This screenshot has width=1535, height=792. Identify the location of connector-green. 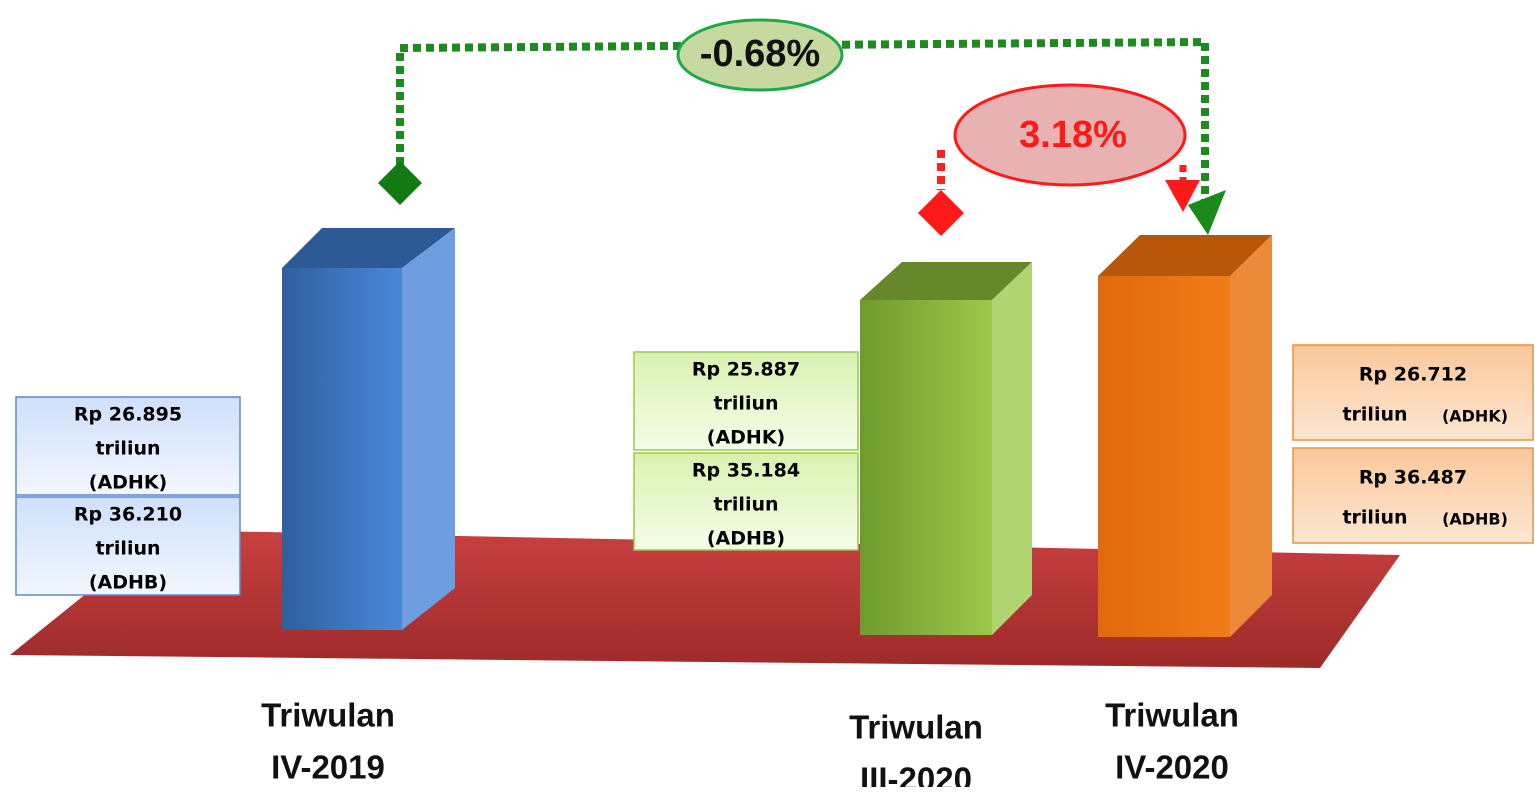
(802, 121).